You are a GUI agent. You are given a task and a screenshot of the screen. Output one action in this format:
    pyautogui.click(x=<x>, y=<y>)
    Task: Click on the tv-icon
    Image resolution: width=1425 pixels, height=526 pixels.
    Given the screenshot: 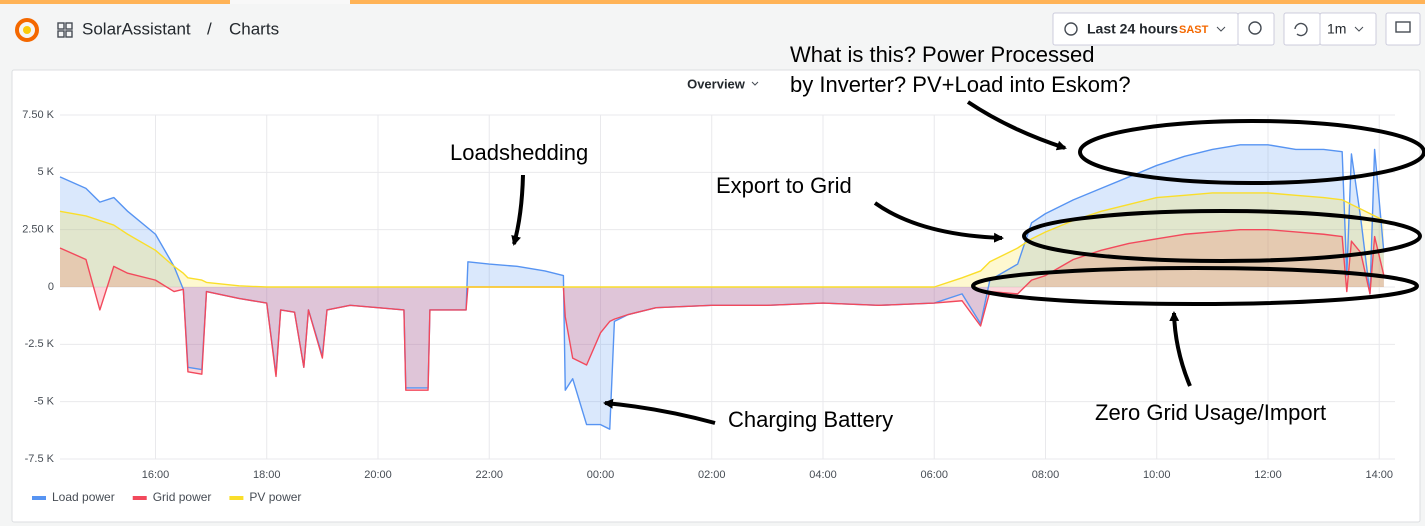 What is the action you would take?
    pyautogui.click(x=1403, y=27)
    